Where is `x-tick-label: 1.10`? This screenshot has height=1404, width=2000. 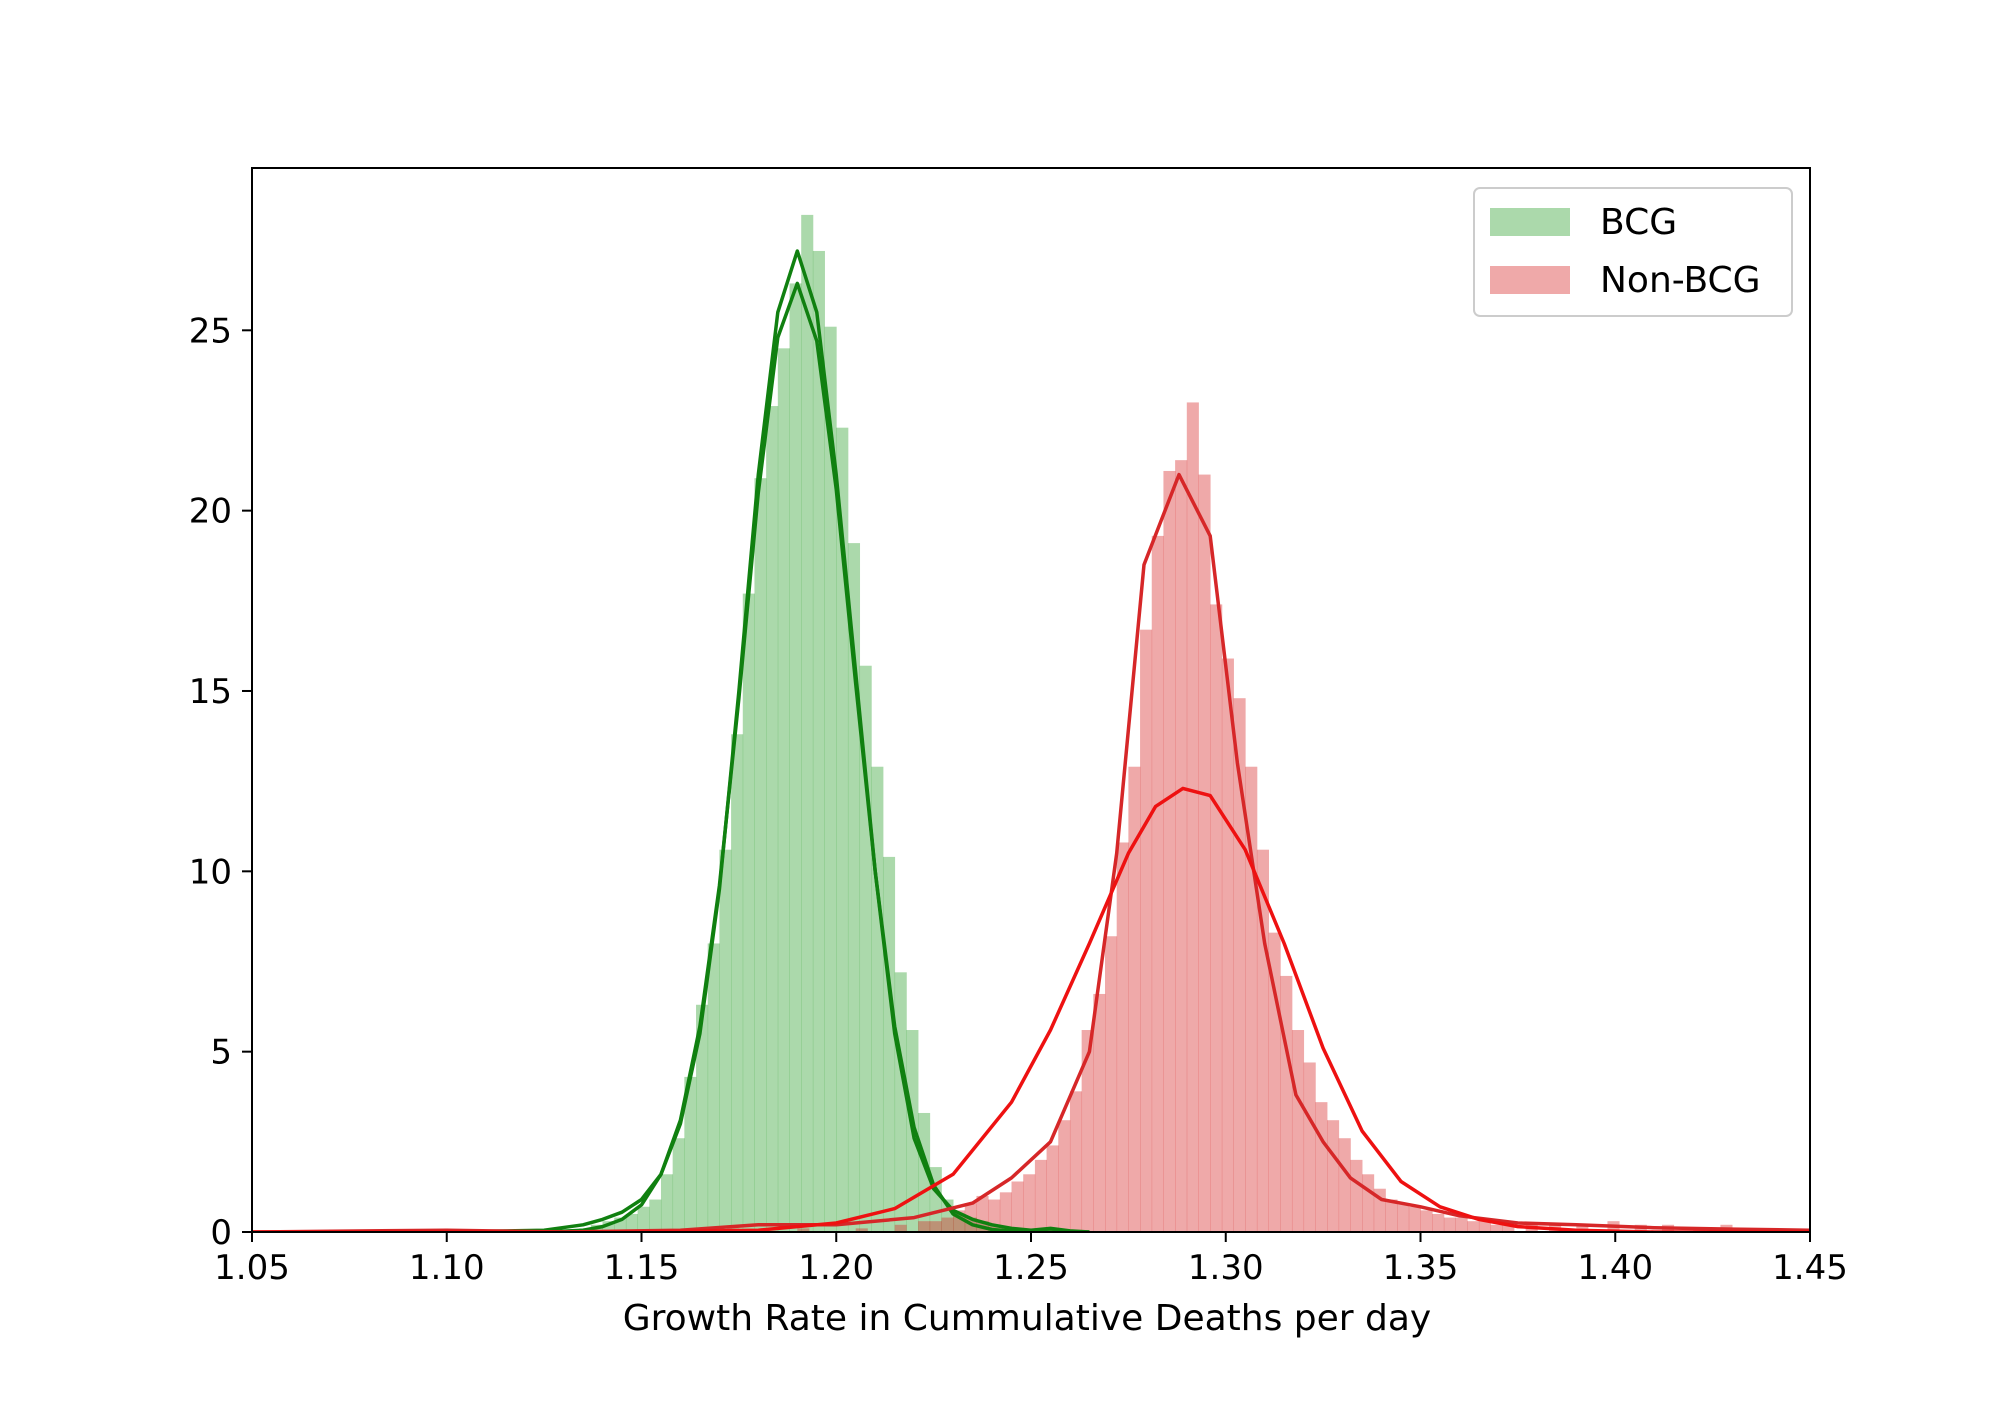 x-tick-label: 1.10 is located at coordinates (447, 1268).